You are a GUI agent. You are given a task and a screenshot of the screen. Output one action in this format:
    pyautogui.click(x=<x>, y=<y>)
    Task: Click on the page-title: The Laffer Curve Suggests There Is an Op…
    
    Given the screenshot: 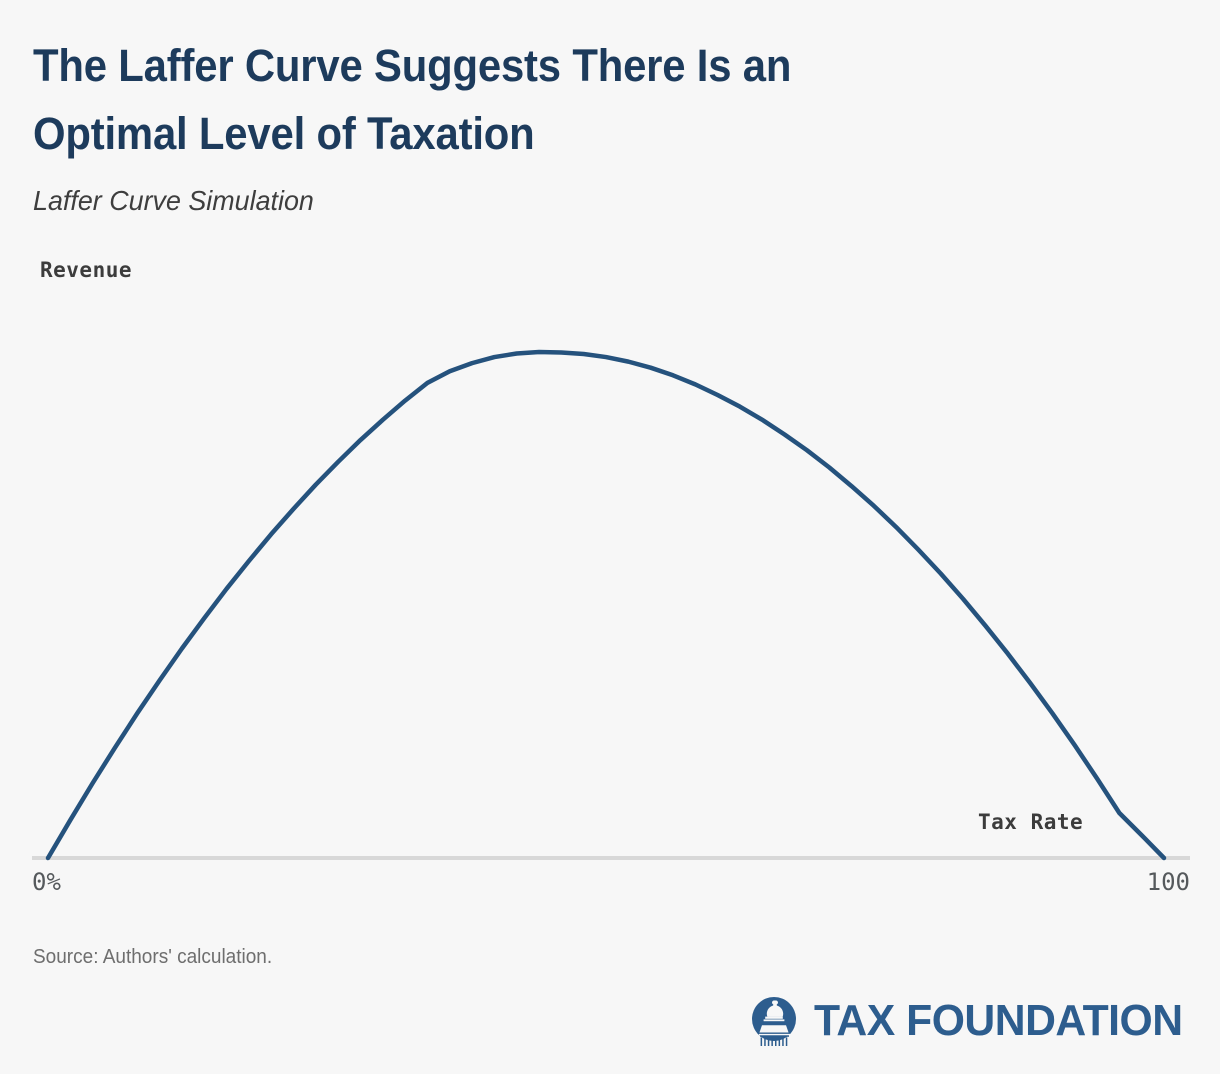 What is the action you would take?
    pyautogui.click(x=412, y=99)
    